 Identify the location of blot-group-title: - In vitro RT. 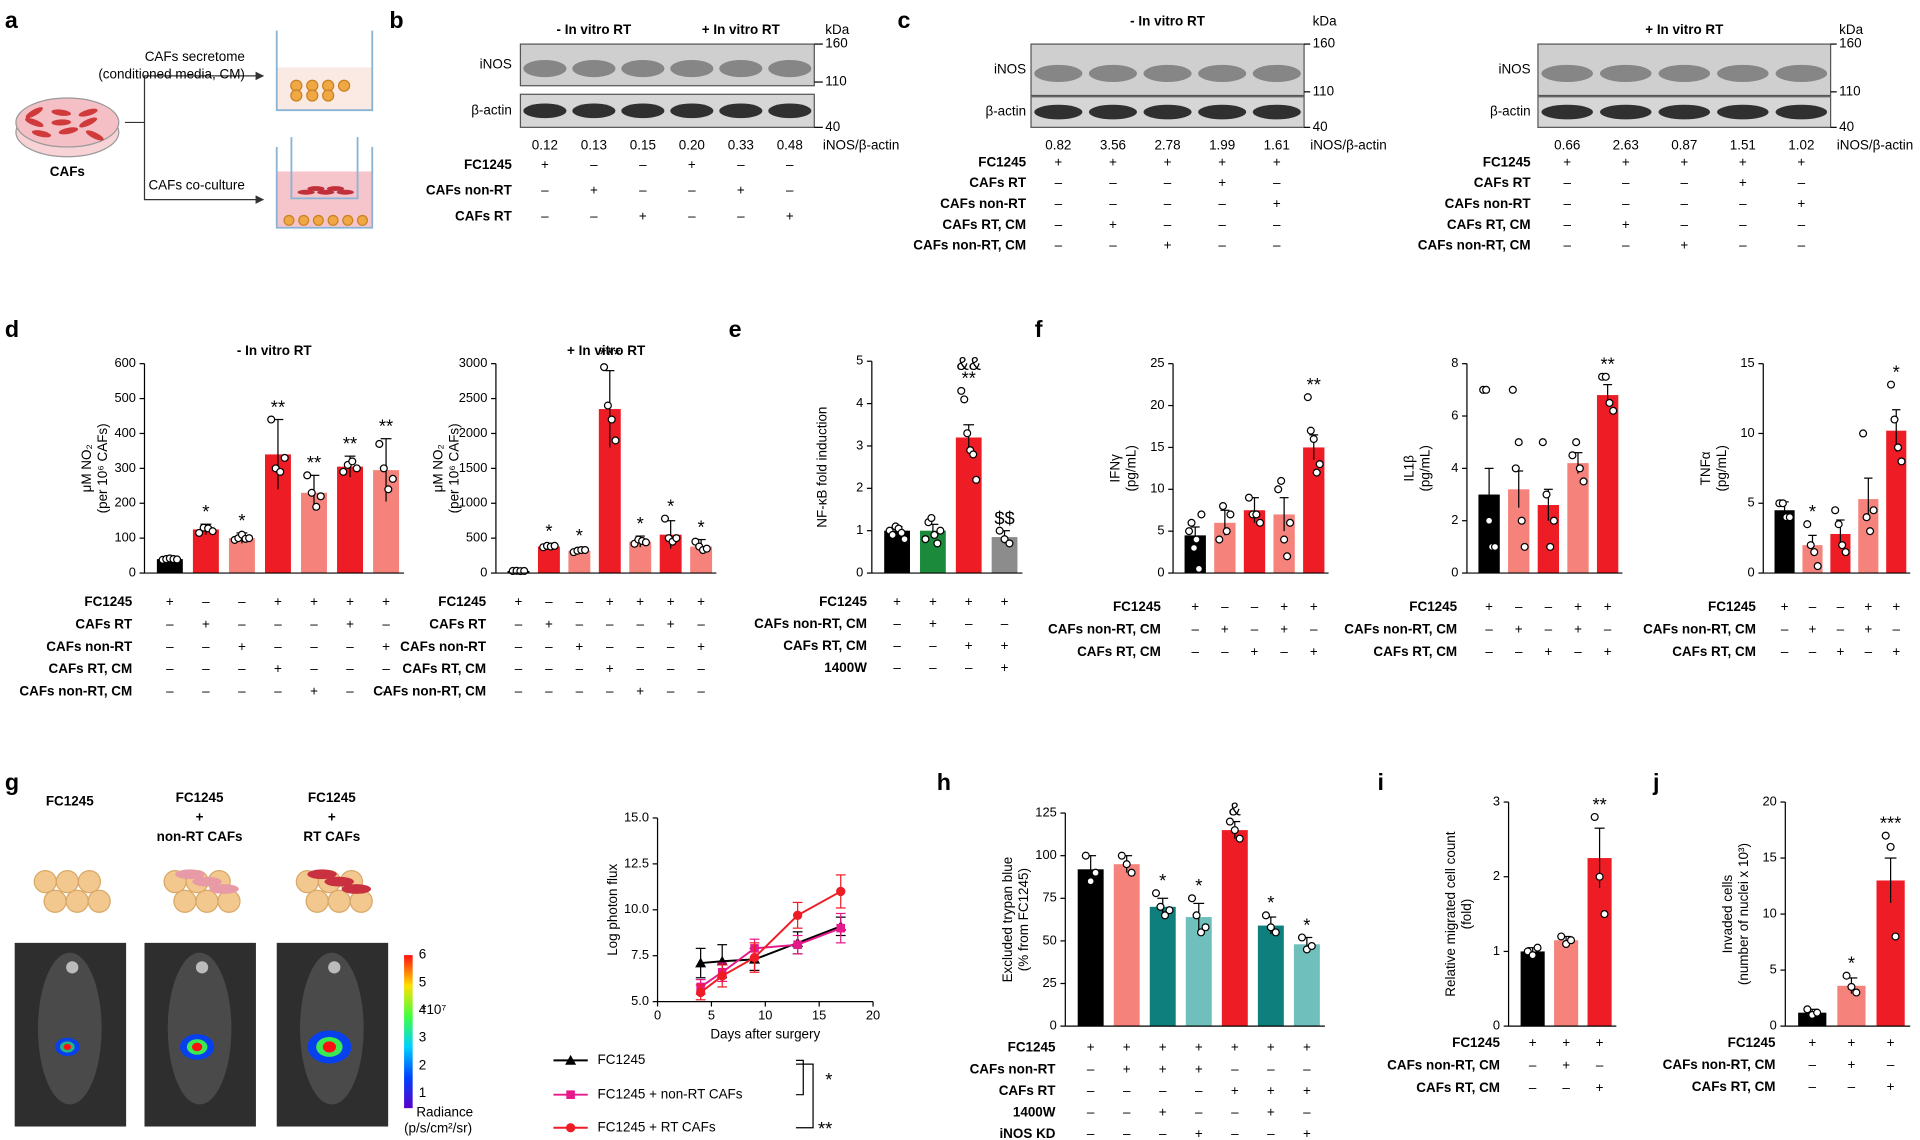
(595, 29).